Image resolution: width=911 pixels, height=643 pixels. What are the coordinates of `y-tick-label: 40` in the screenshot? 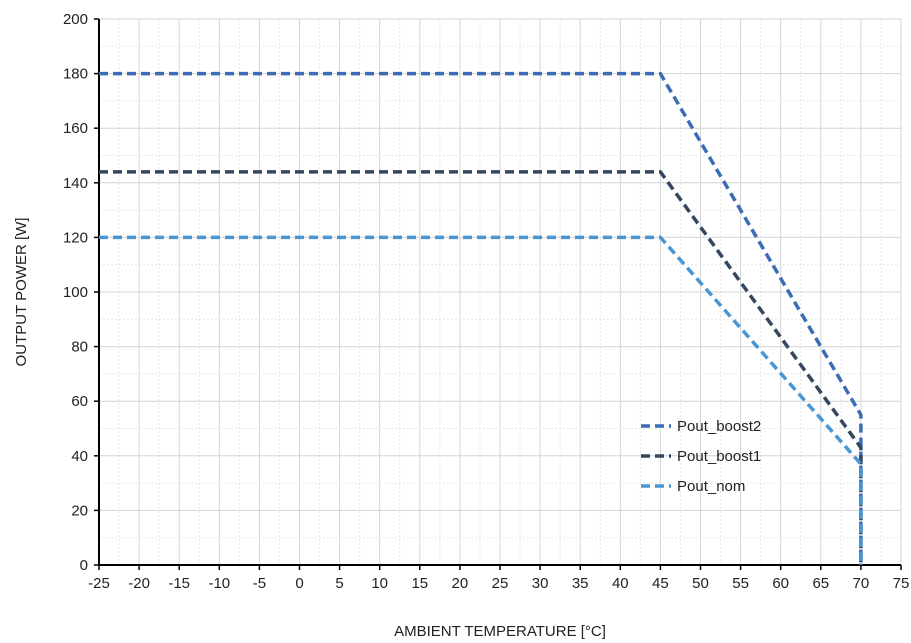 It's located at (79, 456).